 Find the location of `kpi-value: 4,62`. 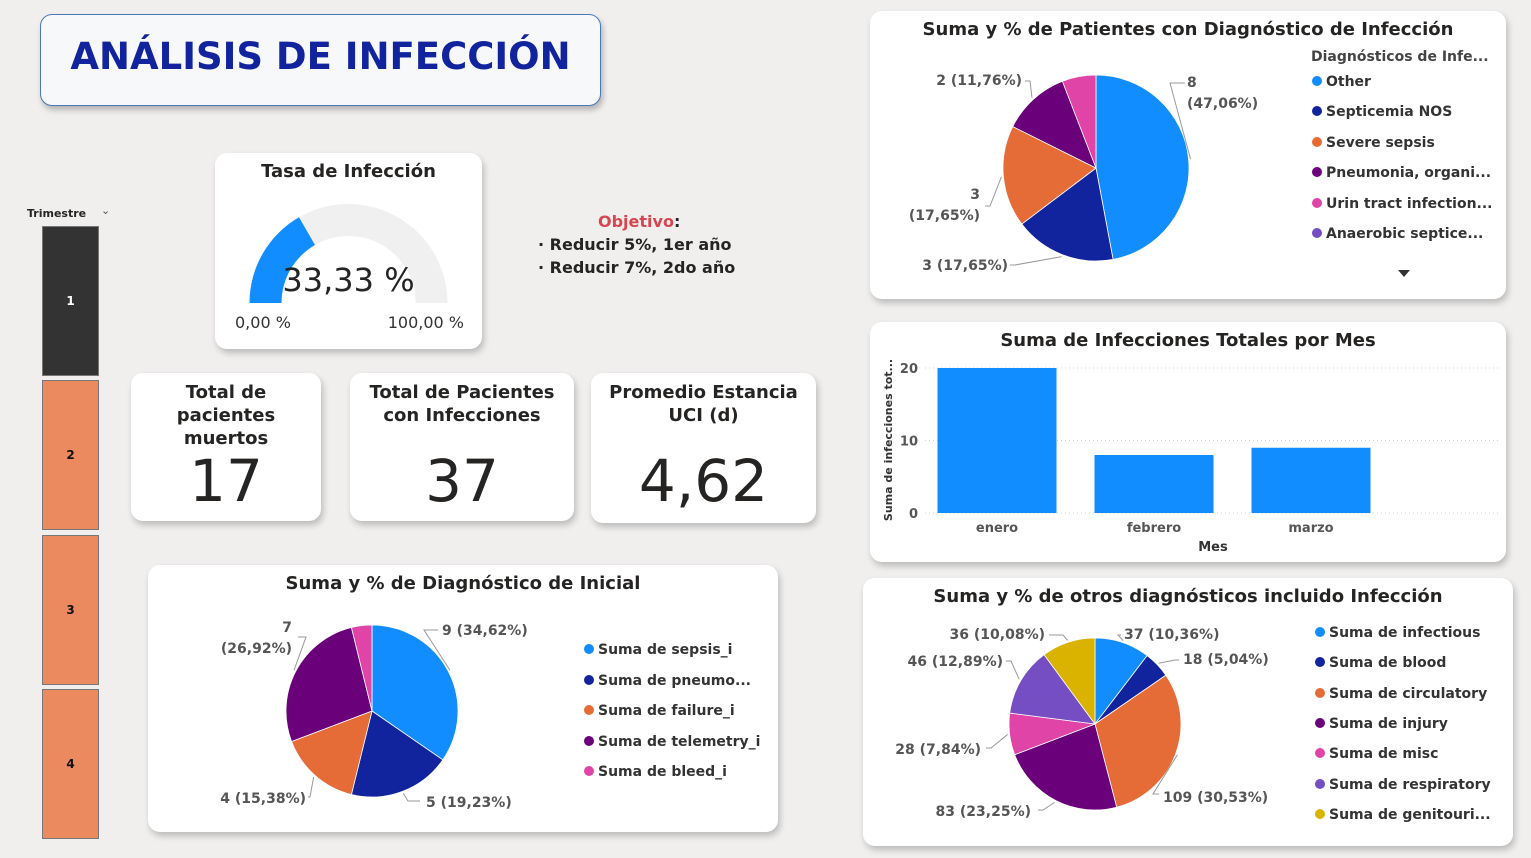

kpi-value: 4,62 is located at coordinates (703, 481).